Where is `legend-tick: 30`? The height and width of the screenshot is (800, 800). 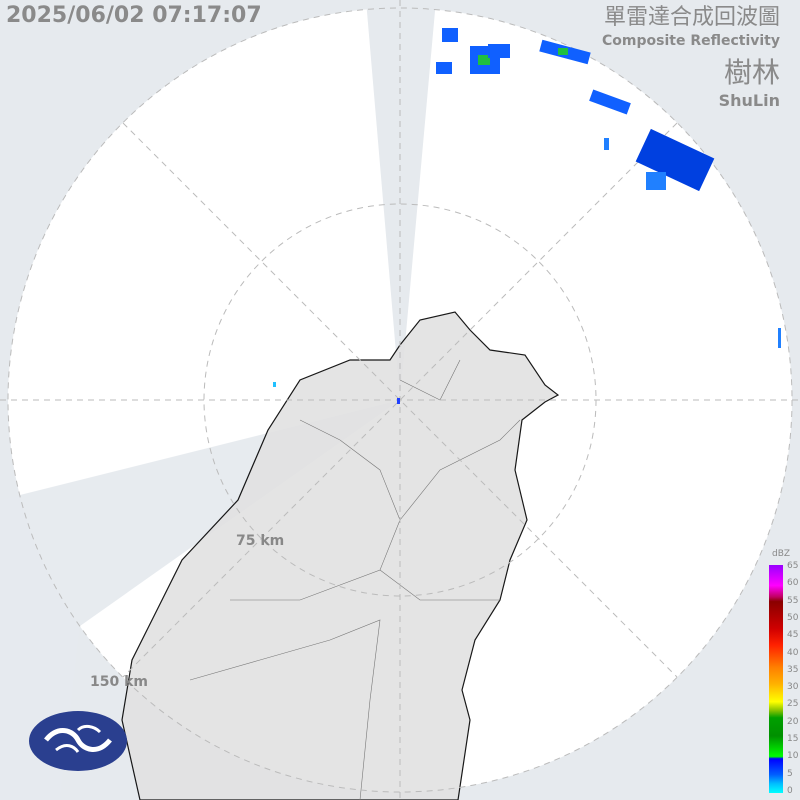 legend-tick: 30 is located at coordinates (793, 687).